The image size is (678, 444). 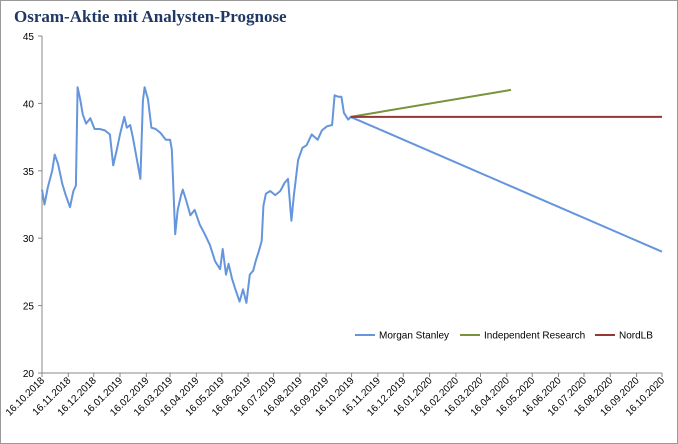 What do you see at coordinates (29, 307) in the screenshot?
I see `y-tick-label: 25` at bounding box center [29, 307].